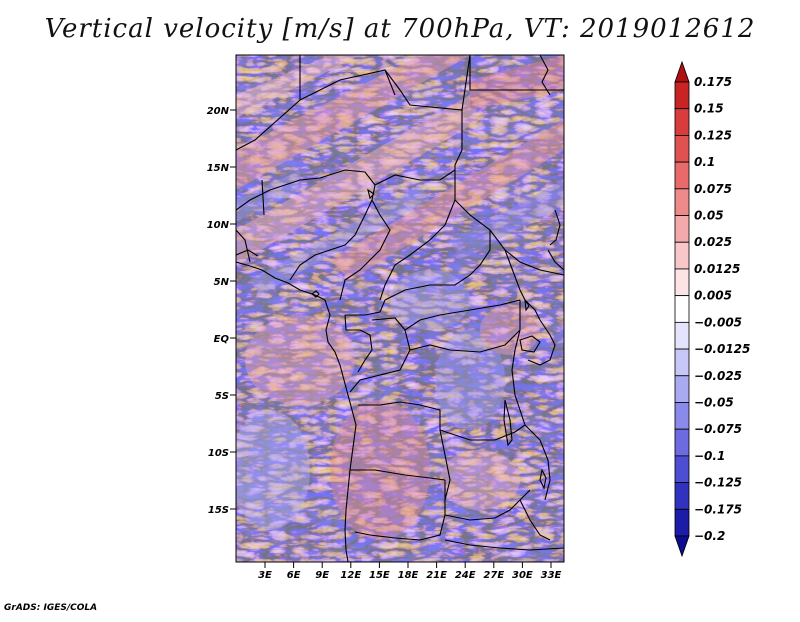 This screenshot has width=800, height=622. I want to click on lat-tick-label: 5N, so click(222, 282).